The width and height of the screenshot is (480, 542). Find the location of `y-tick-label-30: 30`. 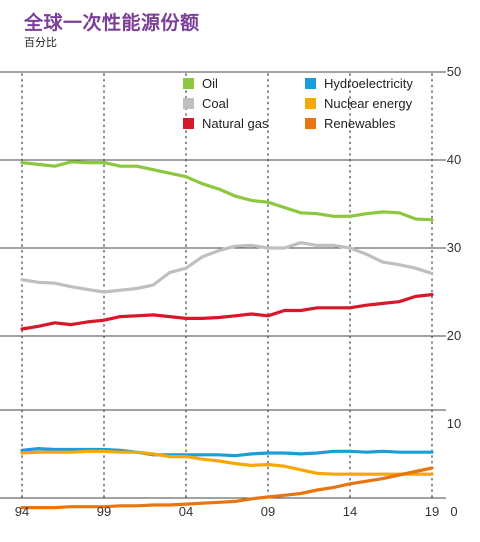

y-tick-label-30: 30 is located at coordinates (454, 247).